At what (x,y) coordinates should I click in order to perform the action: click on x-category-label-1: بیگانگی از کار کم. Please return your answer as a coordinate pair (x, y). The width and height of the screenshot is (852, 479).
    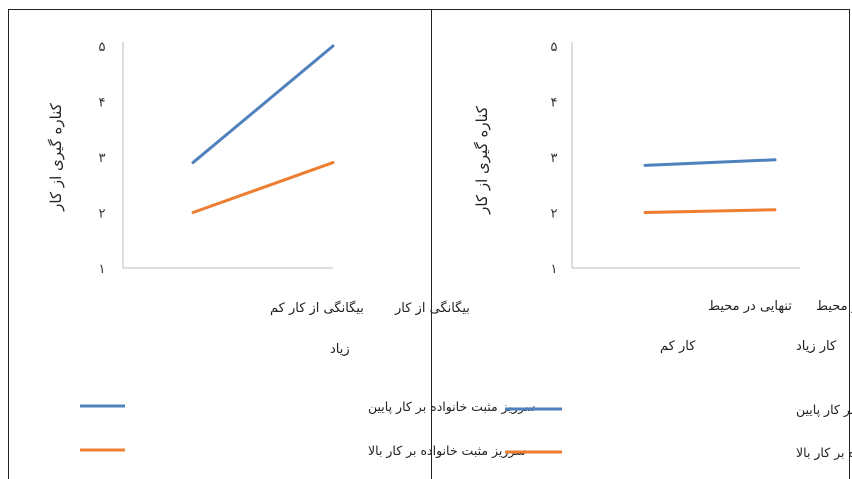
    Looking at the image, I should click on (317, 308).